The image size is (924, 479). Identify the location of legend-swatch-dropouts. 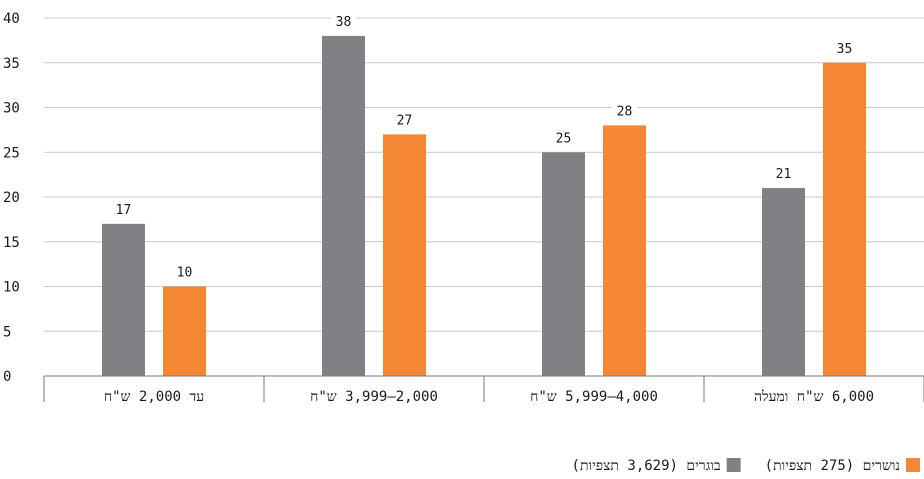
(913, 465).